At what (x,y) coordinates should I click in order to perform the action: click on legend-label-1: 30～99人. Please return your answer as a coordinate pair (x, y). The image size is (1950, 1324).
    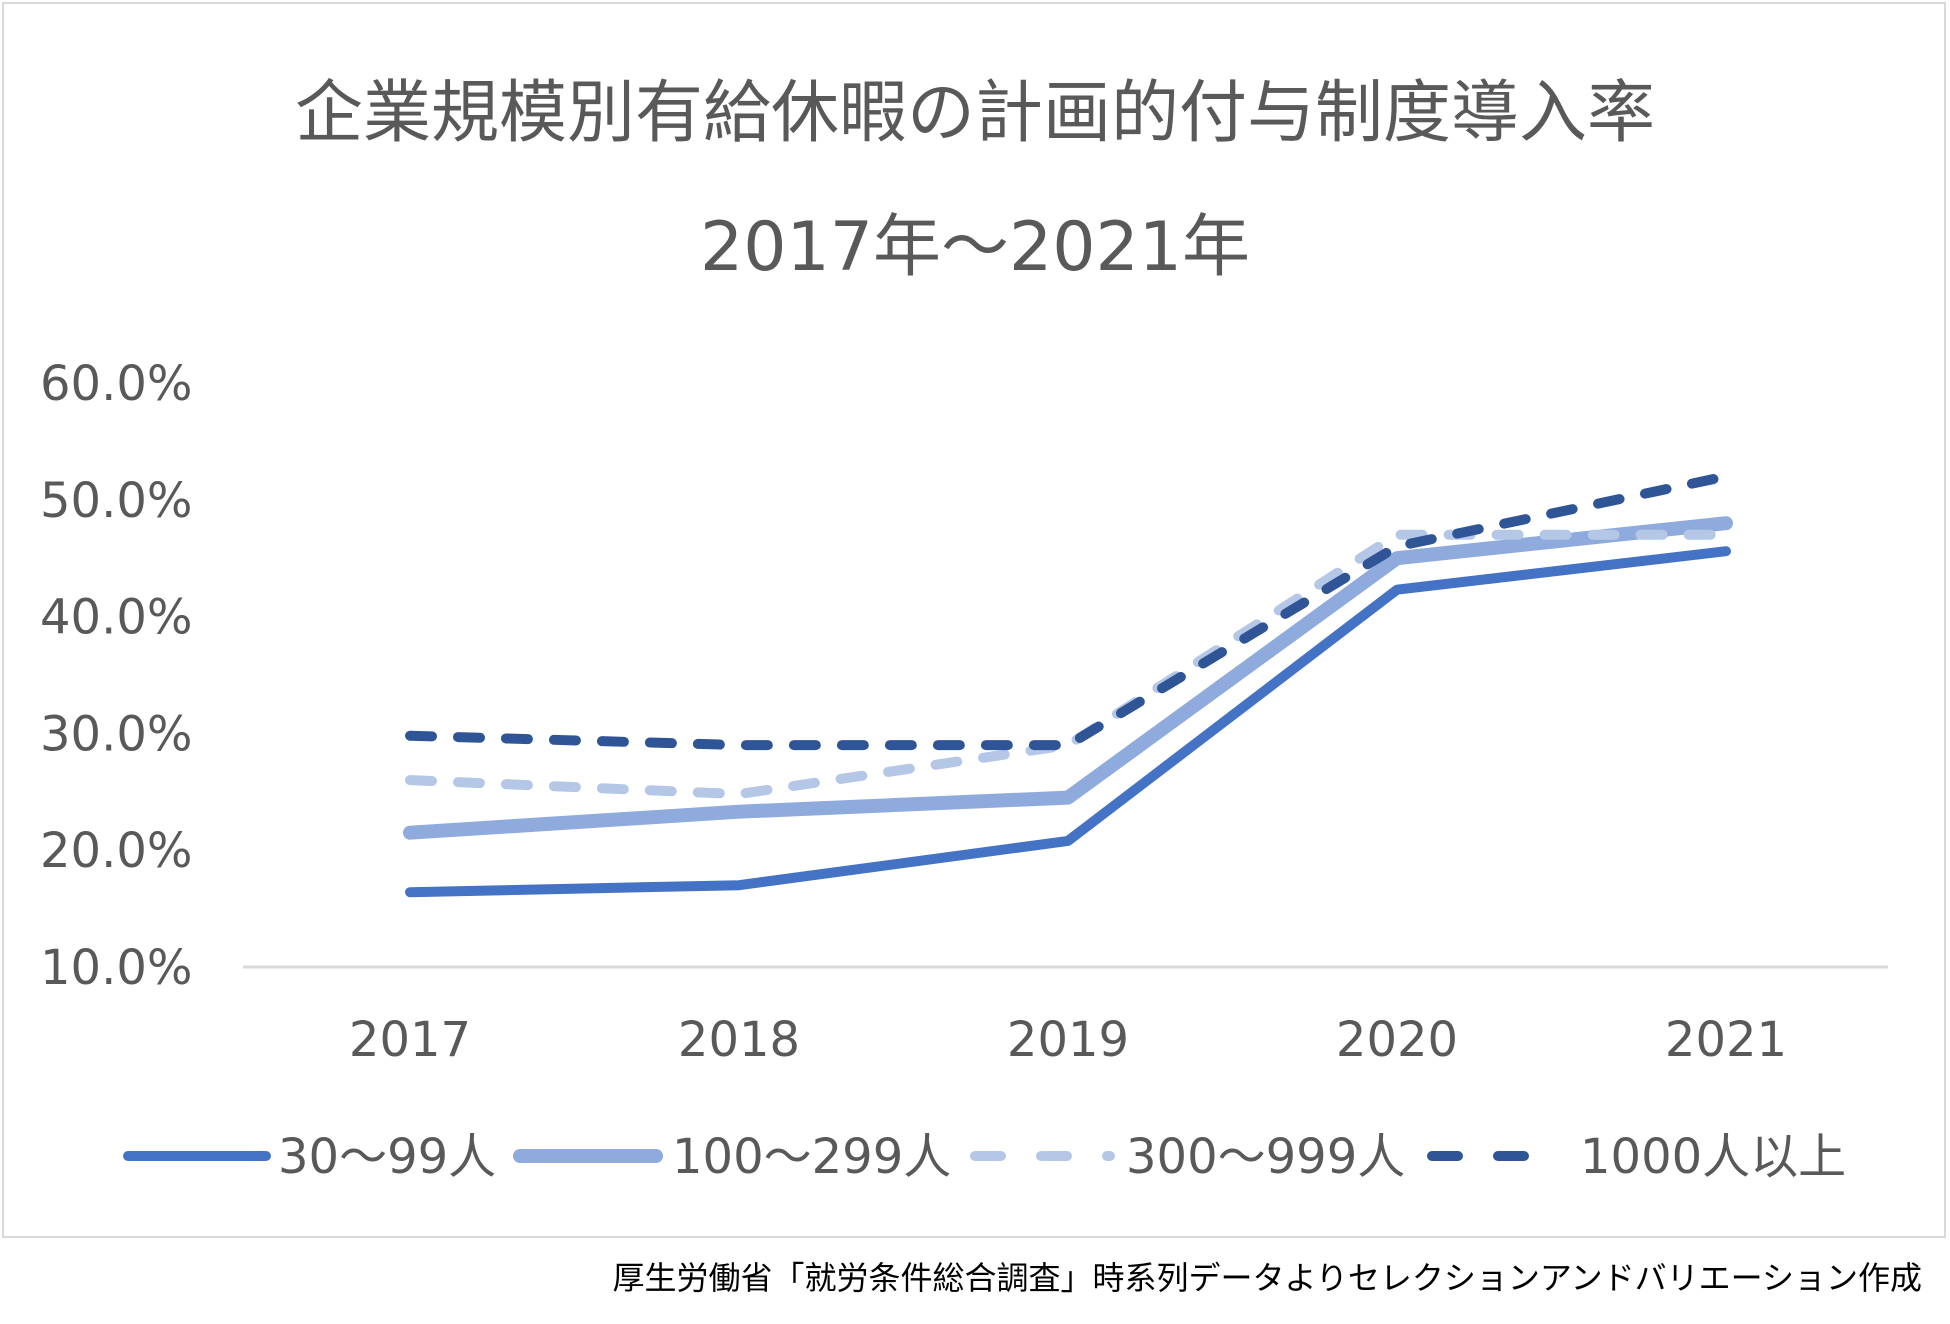
    Looking at the image, I should click on (387, 1157).